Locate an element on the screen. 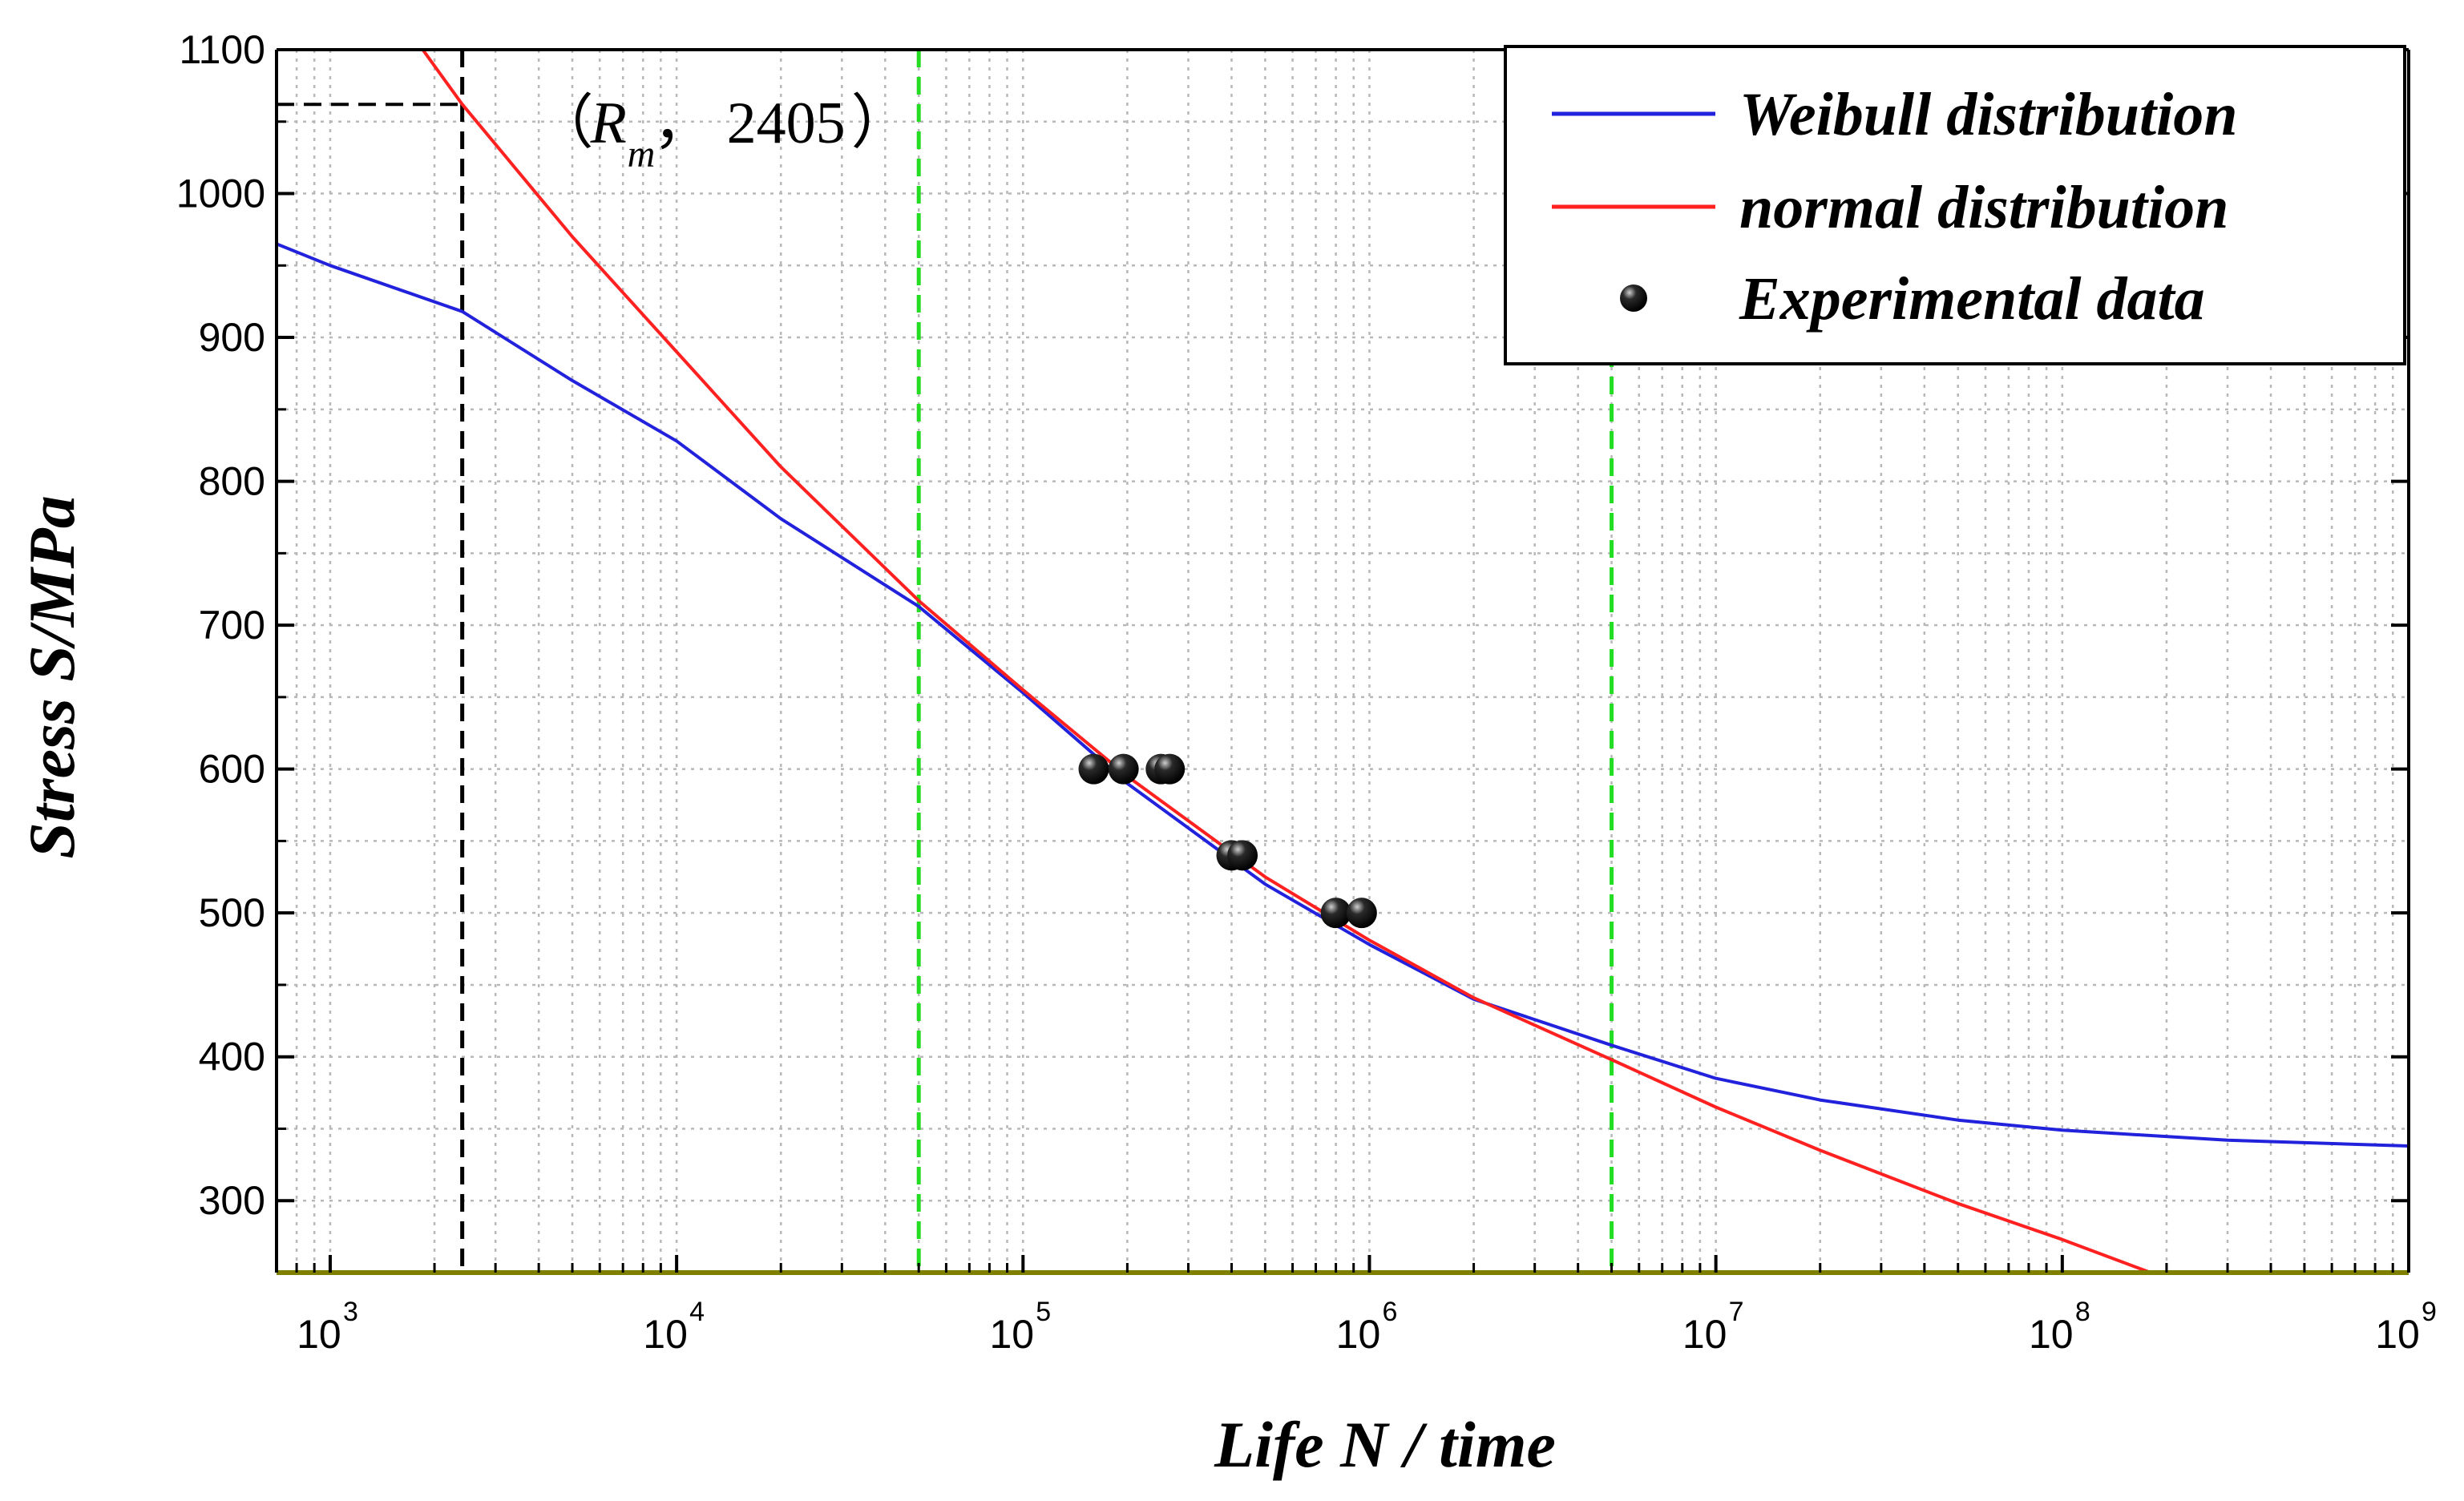 The width and height of the screenshot is (2464, 1501). annotation-close-paren: ） is located at coordinates (881, 123).